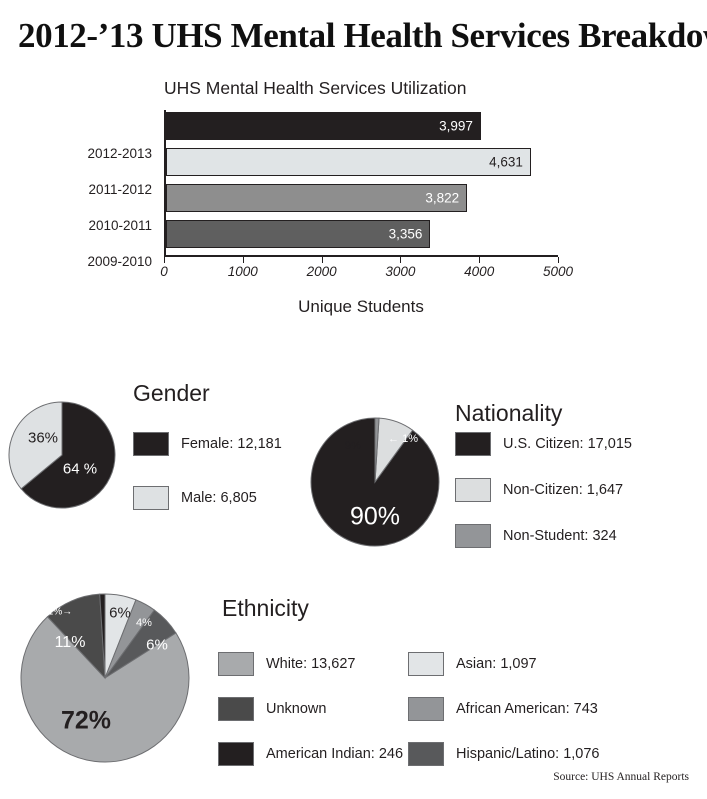 Image resolution: width=707 pixels, height=799 pixels. Describe the element at coordinates (335, 754) in the screenshot. I see `legend-label: American Indian: 246` at that location.